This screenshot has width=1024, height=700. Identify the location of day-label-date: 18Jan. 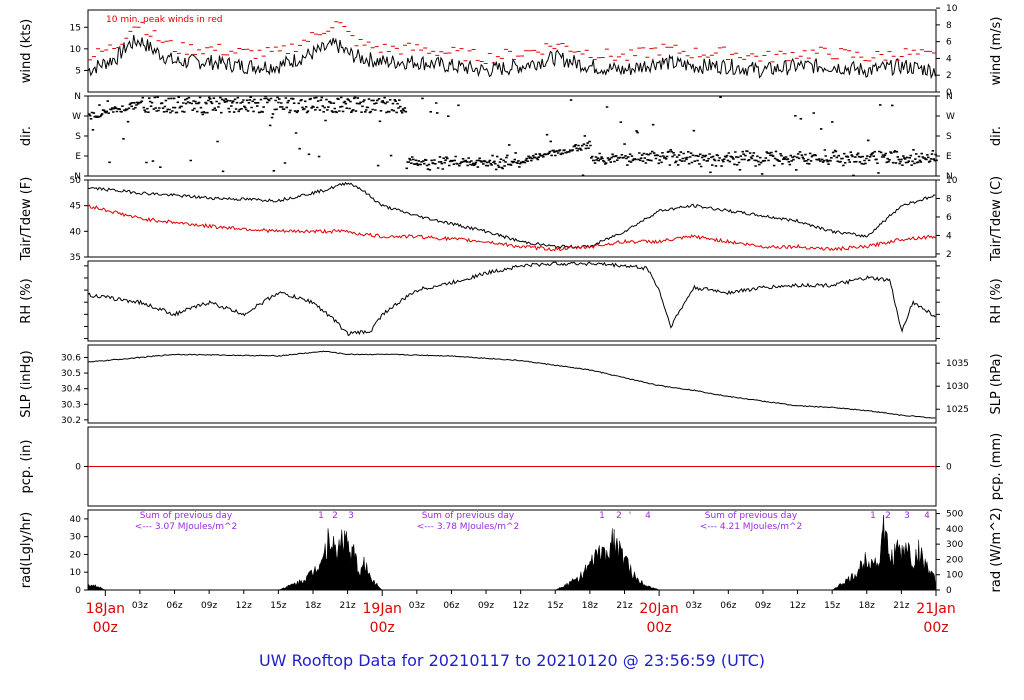
(105, 609).